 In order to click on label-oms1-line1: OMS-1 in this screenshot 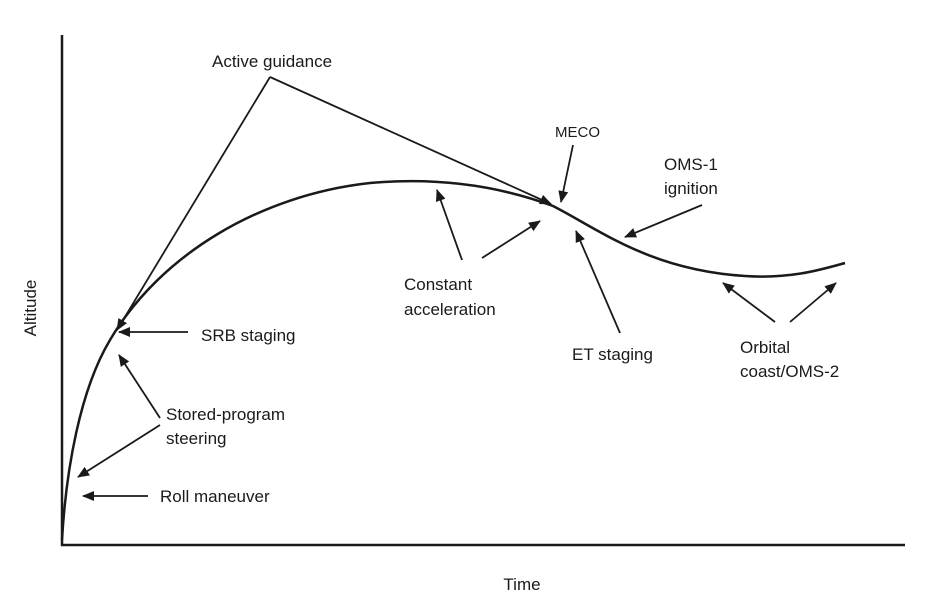, I will do `click(691, 164)`.